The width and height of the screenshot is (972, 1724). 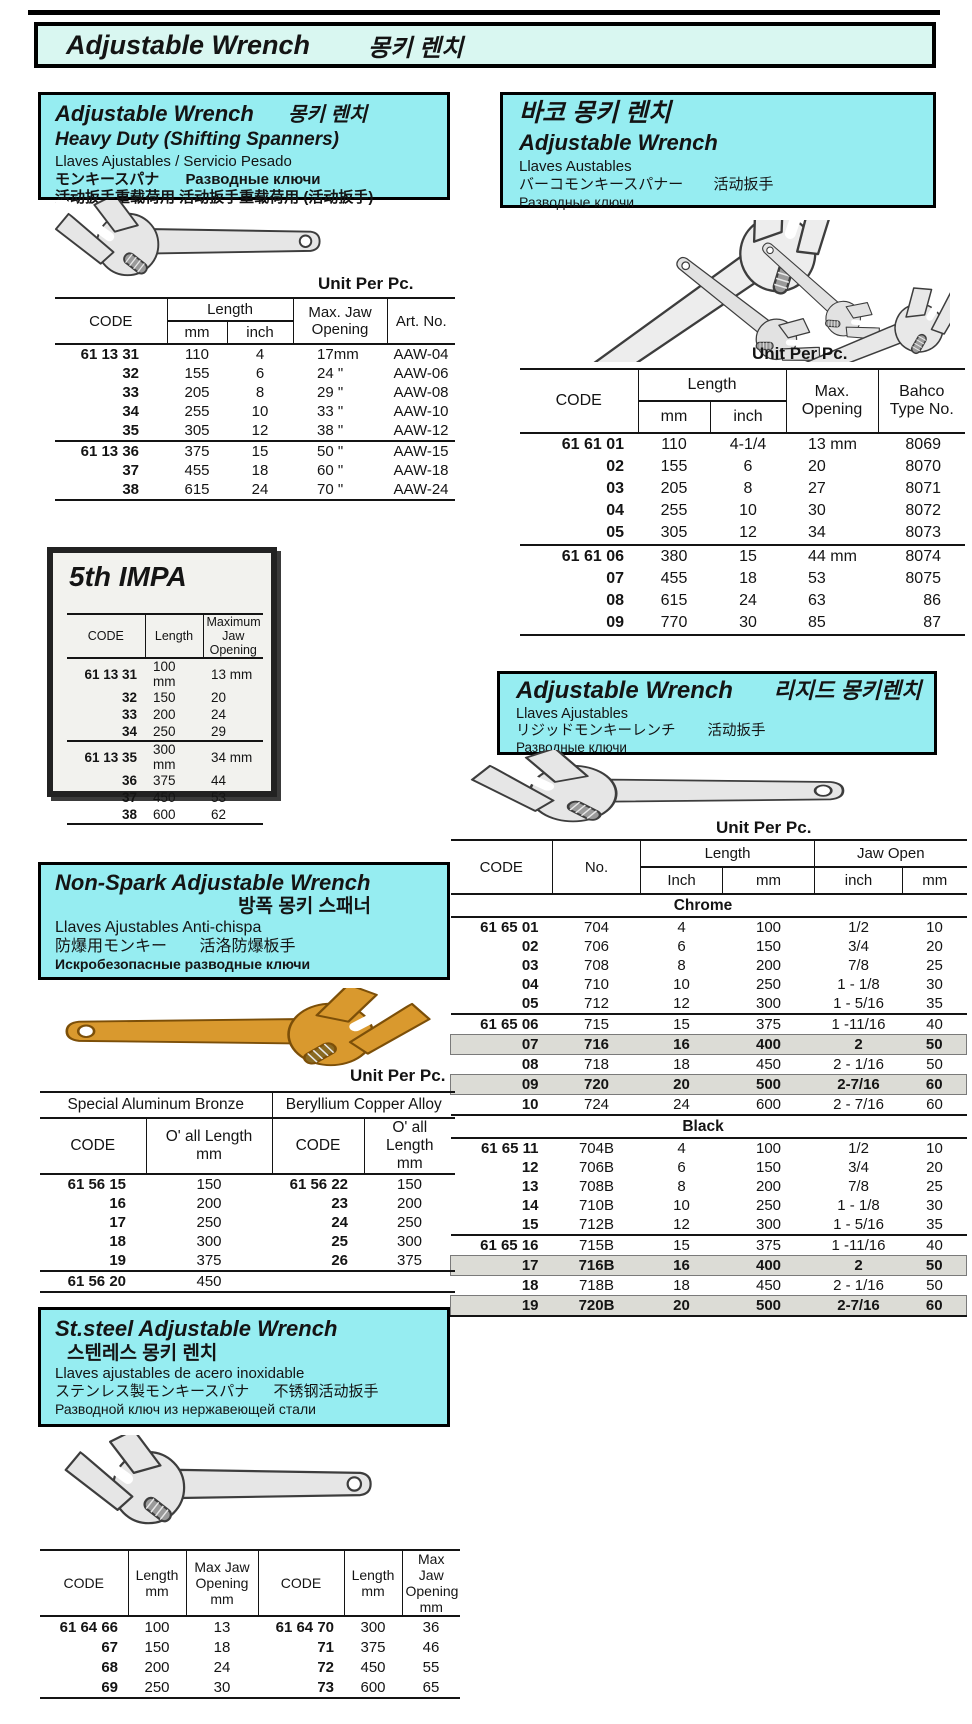 I want to click on page-top-rule, so click(x=484, y=12).